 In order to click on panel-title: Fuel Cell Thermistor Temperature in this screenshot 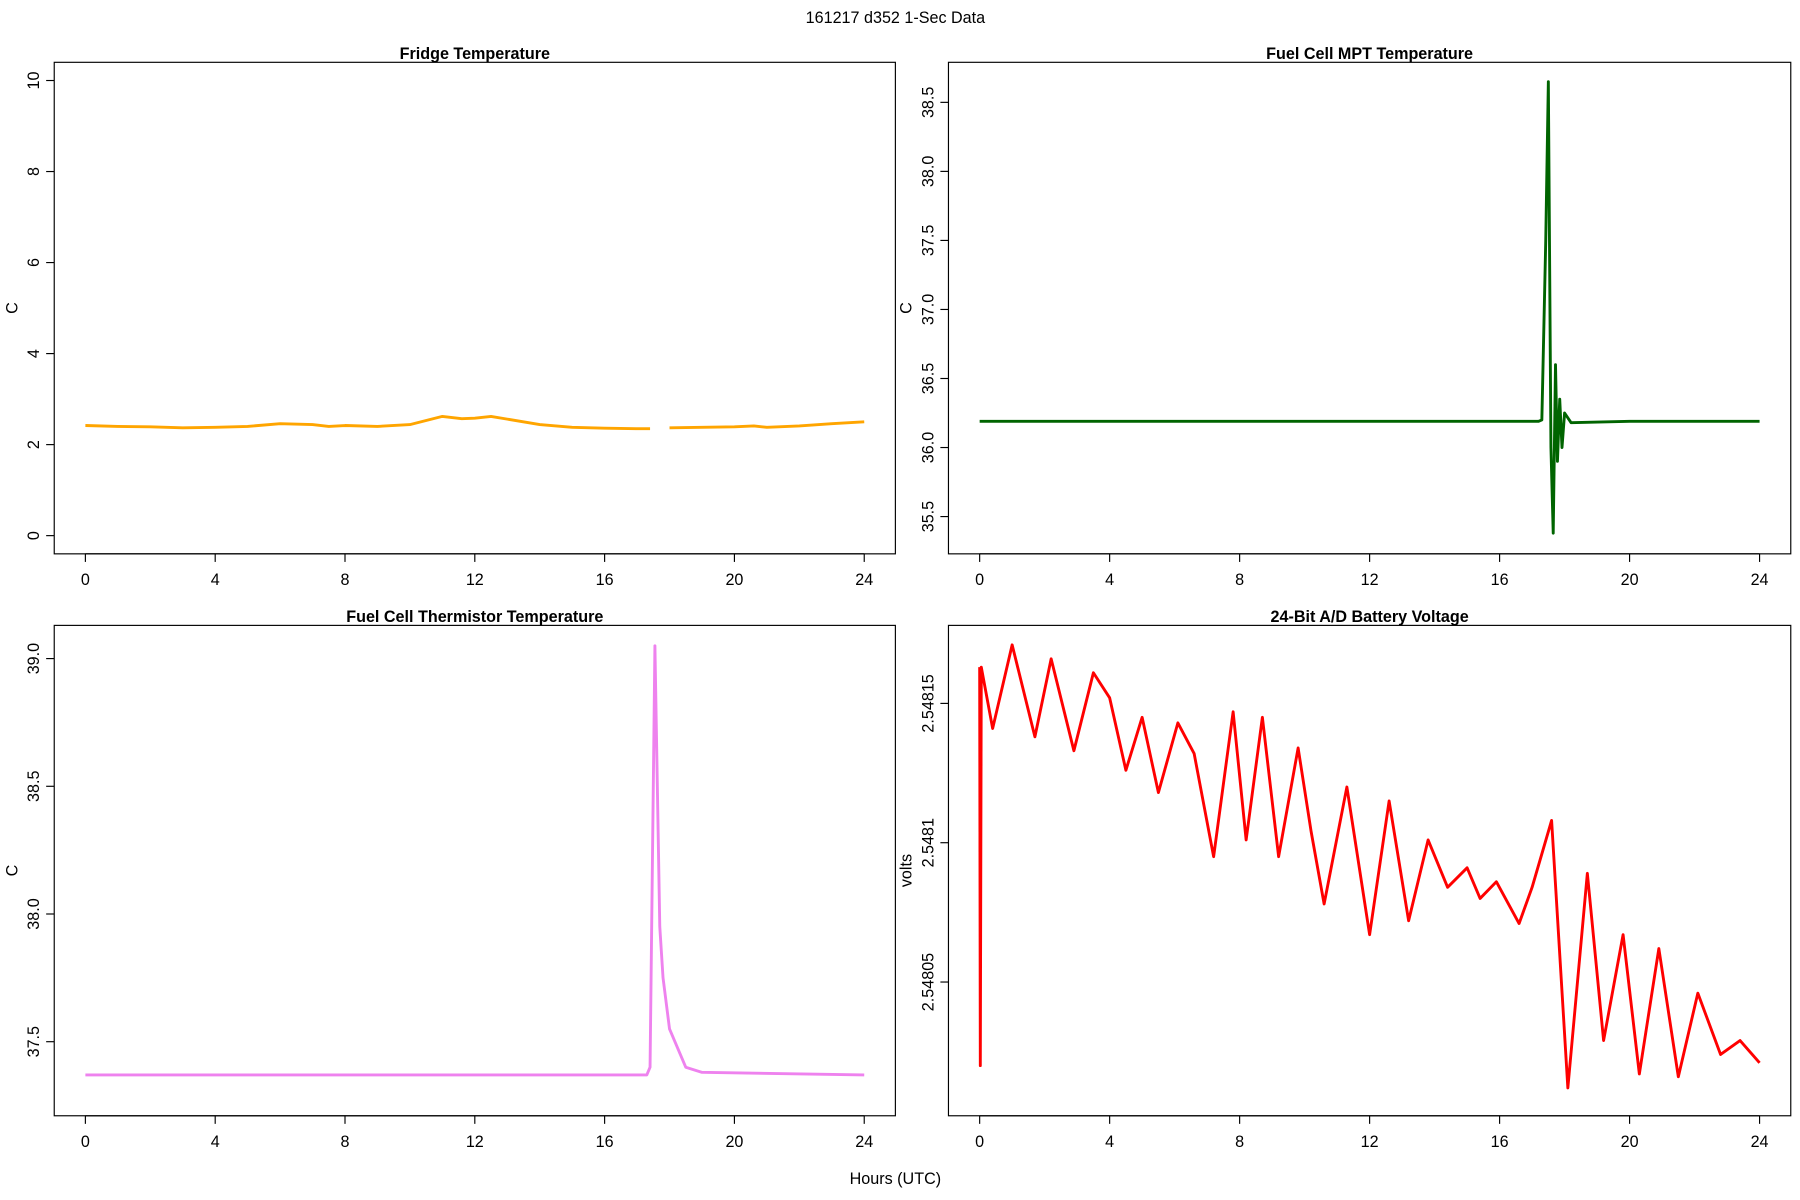, I will do `click(474, 617)`.